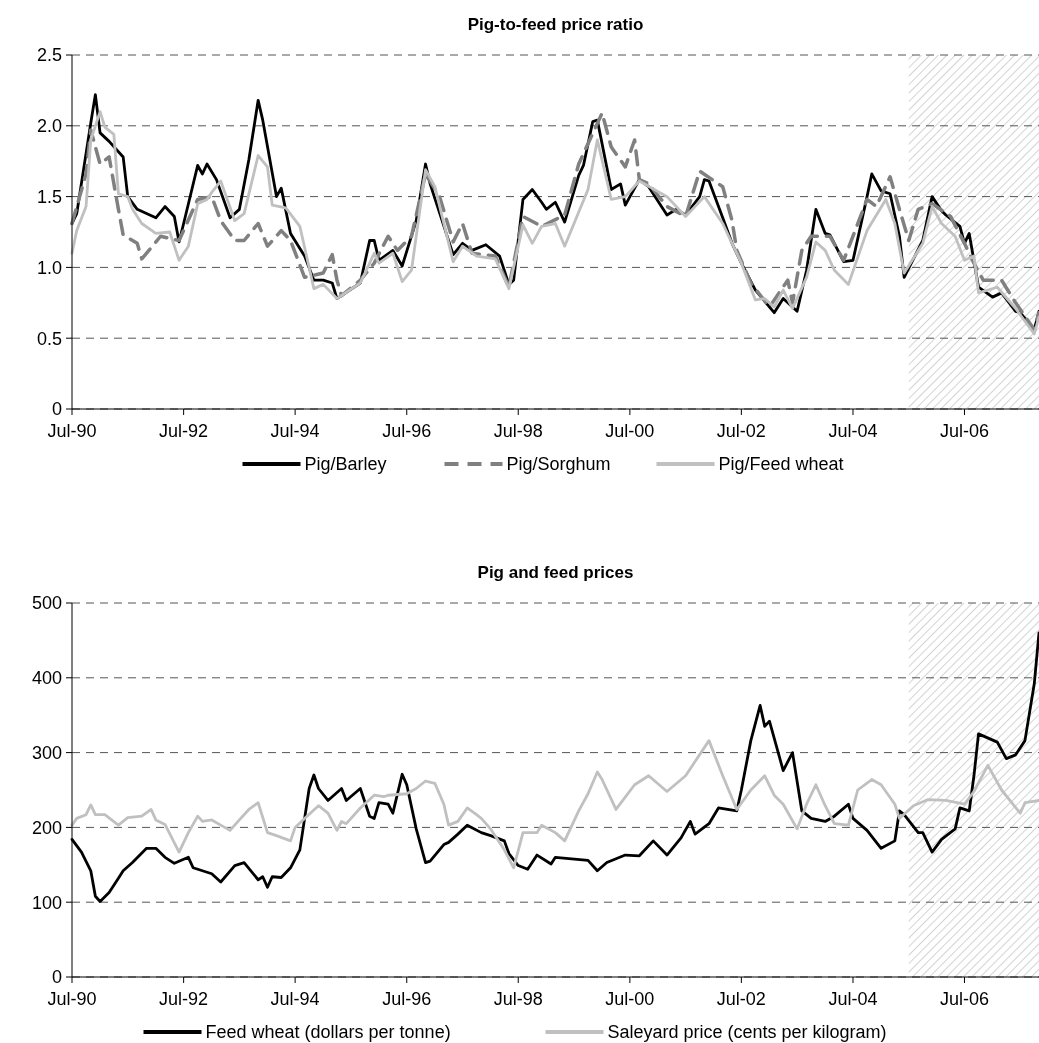 Image resolution: width=1039 pixels, height=1043 pixels. What do you see at coordinates (49, 338) in the screenshot?
I see `y-tick-label: 0.5` at bounding box center [49, 338].